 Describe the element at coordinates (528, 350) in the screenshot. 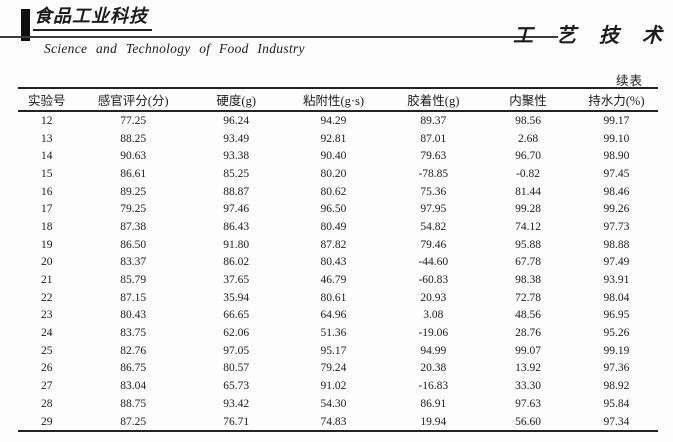

I see `table-cell: 99.07` at that location.